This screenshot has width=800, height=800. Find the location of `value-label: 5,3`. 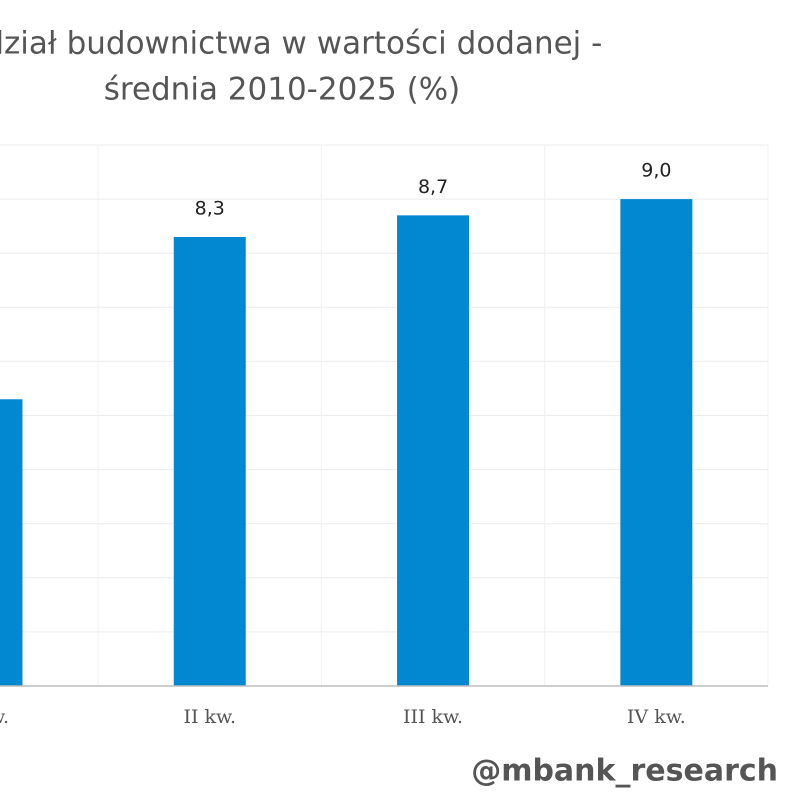

value-label: 5,3 is located at coordinates (1, 371).